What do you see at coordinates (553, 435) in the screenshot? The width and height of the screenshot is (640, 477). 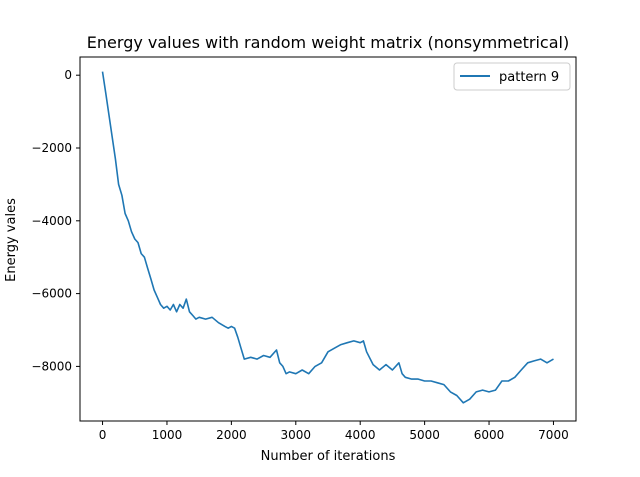 I see `x-tick-label: 7000` at bounding box center [553, 435].